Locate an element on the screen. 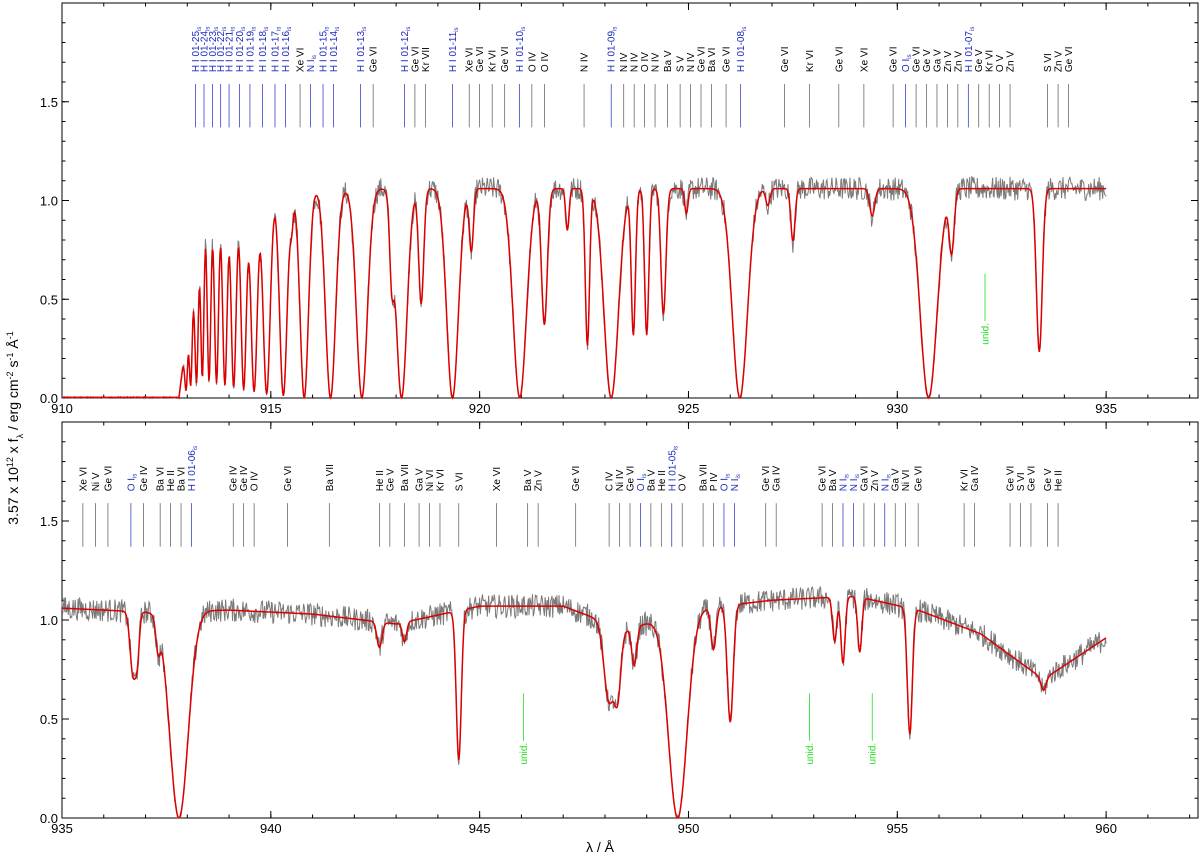 Image resolution: width=1200 pixels, height=856 pixels. line-id-label: H I 01-15is is located at coordinates (325, 49).